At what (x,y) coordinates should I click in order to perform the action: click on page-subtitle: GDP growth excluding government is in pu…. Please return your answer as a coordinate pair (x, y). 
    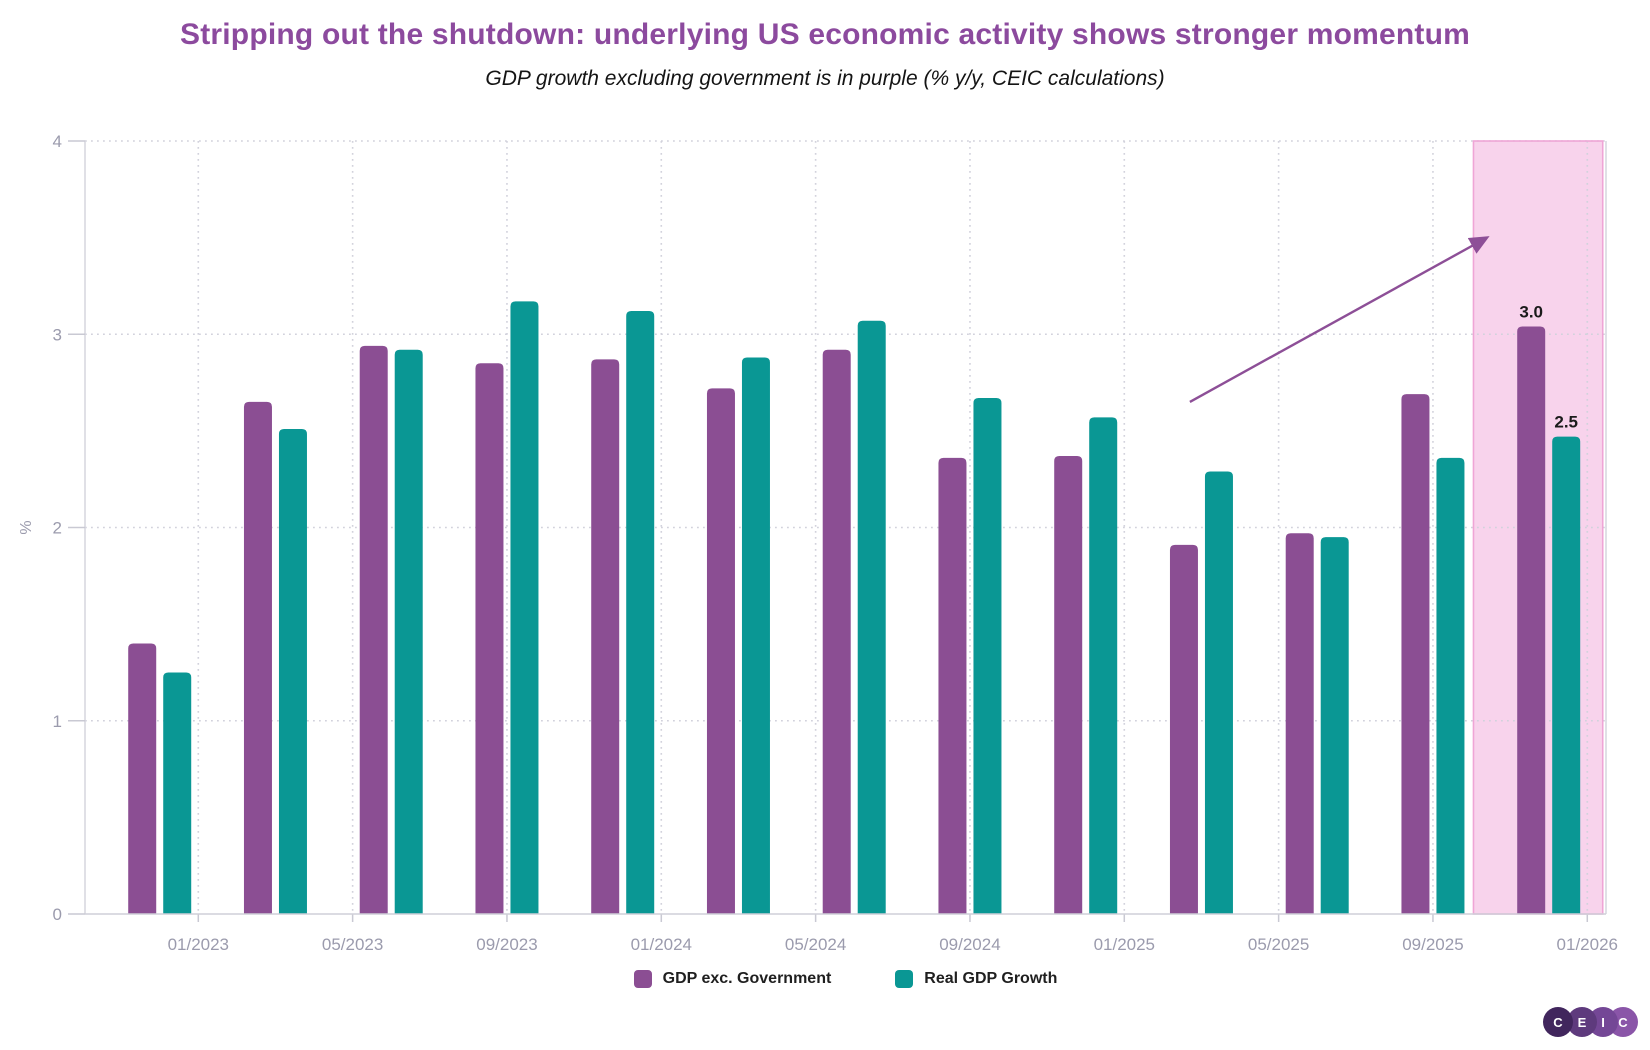
    Looking at the image, I should click on (825, 78).